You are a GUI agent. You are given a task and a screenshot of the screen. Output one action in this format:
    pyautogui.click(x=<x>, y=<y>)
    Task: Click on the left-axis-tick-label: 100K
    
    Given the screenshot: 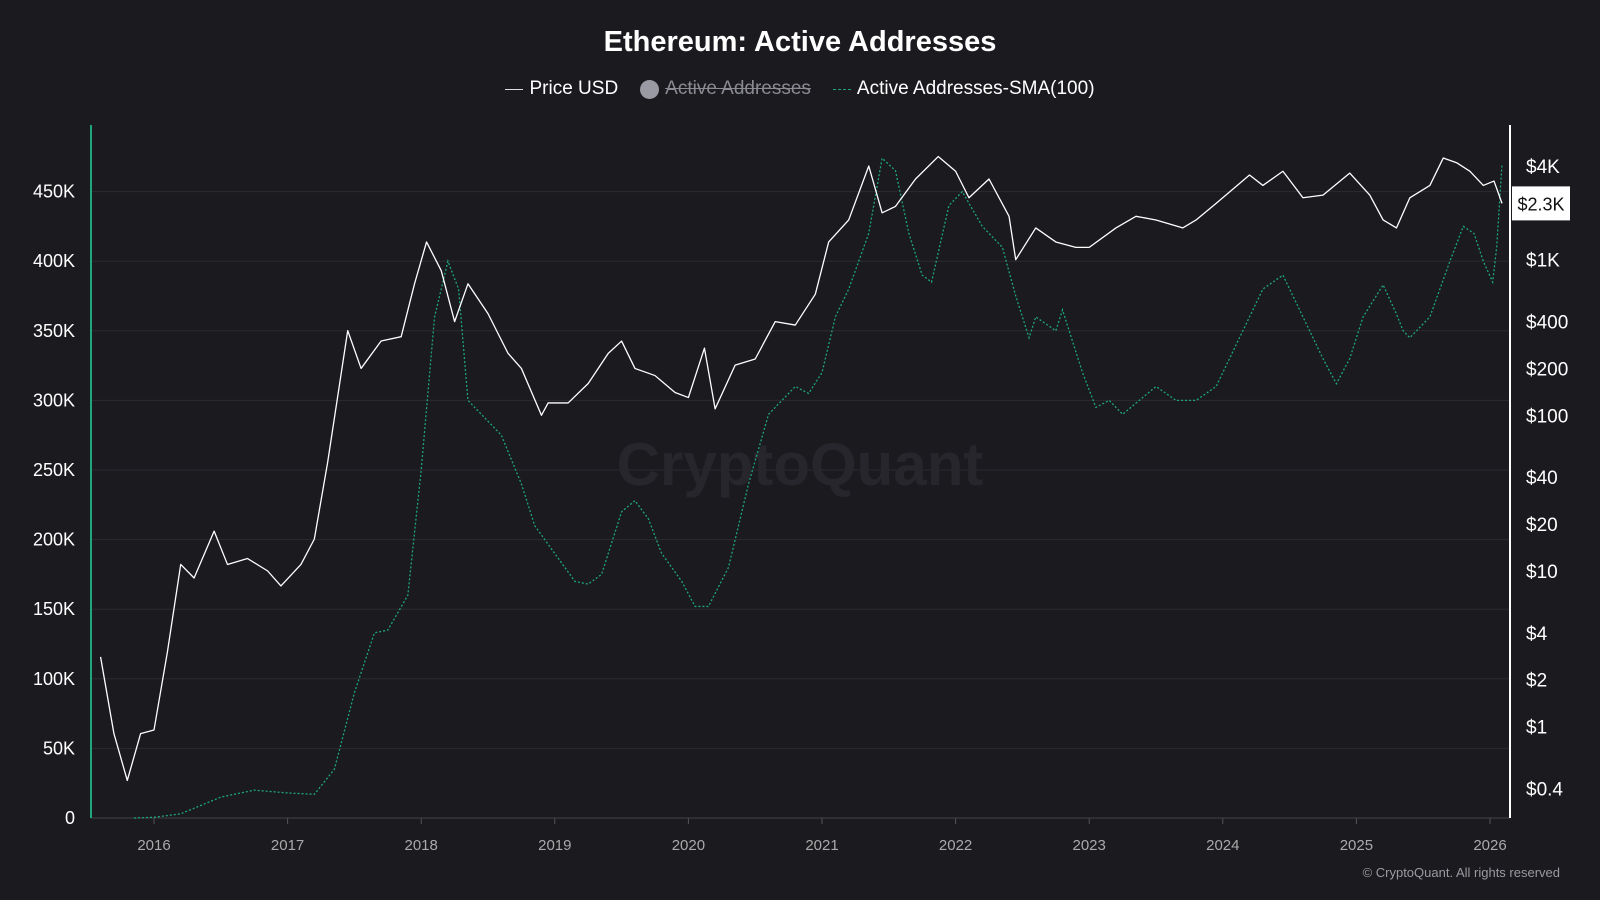 What is the action you would take?
    pyautogui.click(x=54, y=679)
    